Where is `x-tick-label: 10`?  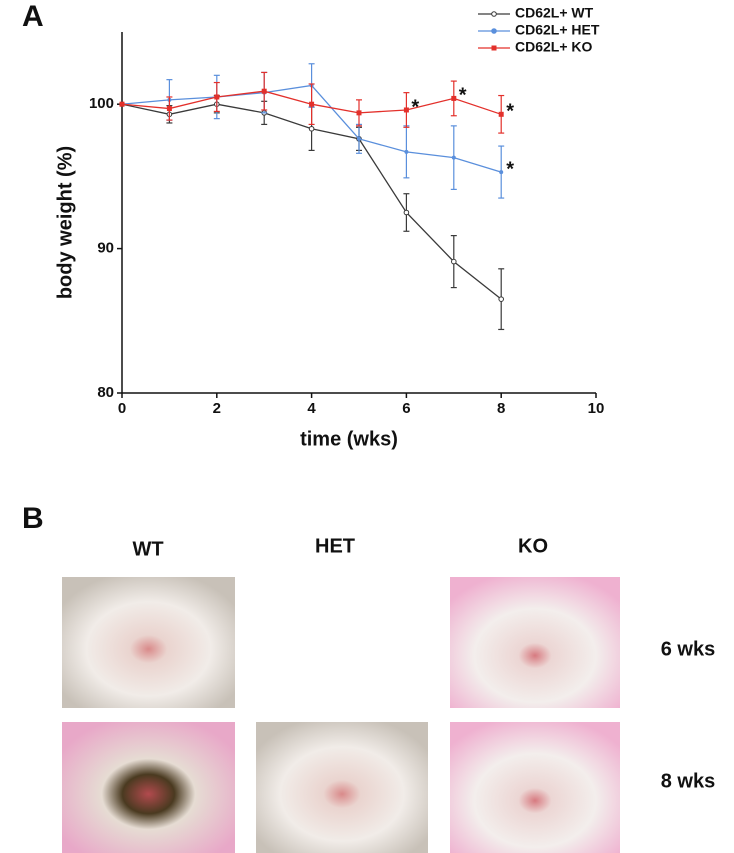 x-tick-label: 10 is located at coordinates (596, 408).